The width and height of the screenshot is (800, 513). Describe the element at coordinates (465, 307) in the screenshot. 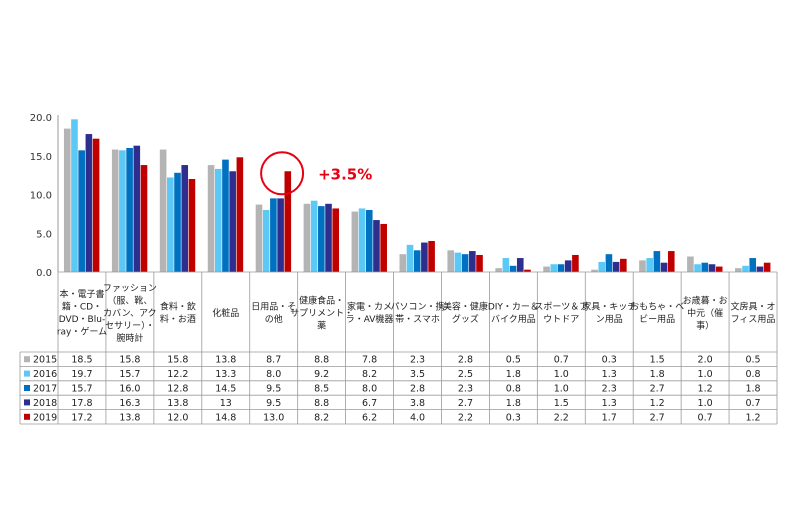

I see `category-label: 美容・健康` at that location.